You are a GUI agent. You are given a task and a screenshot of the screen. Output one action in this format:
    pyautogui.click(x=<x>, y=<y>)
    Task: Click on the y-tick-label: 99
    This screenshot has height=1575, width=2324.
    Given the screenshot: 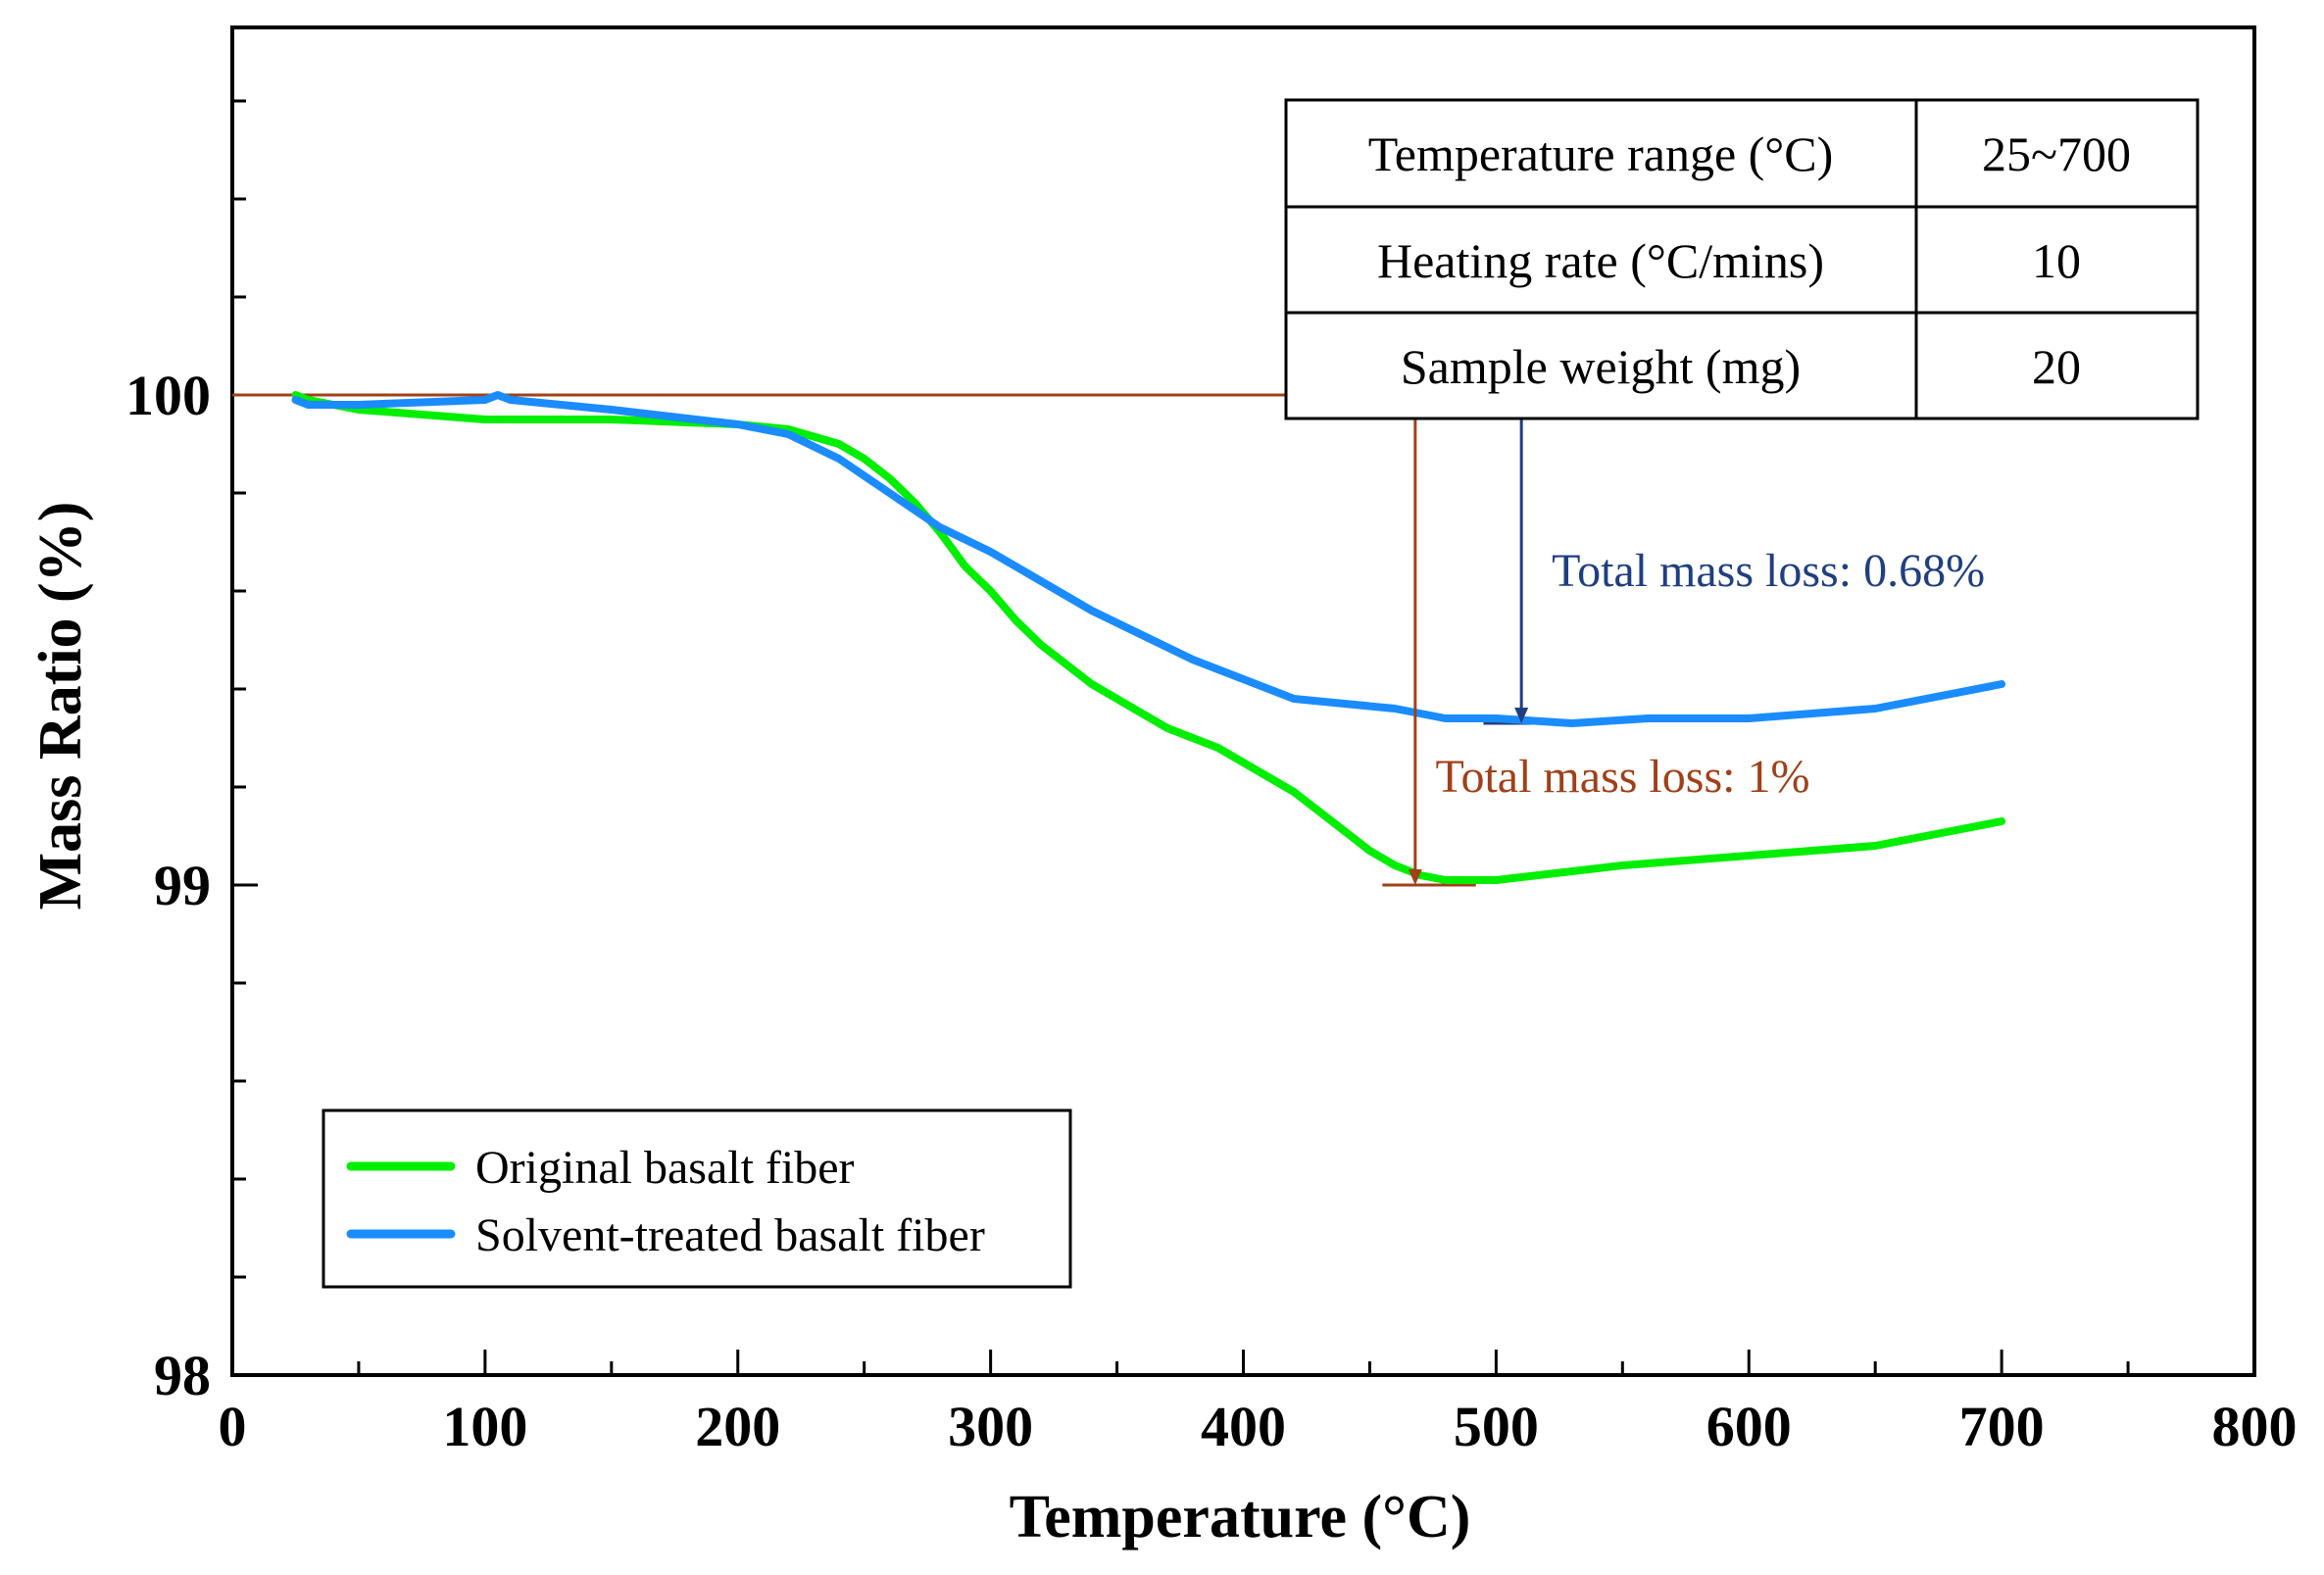 What is the action you would take?
    pyautogui.click(x=182, y=885)
    